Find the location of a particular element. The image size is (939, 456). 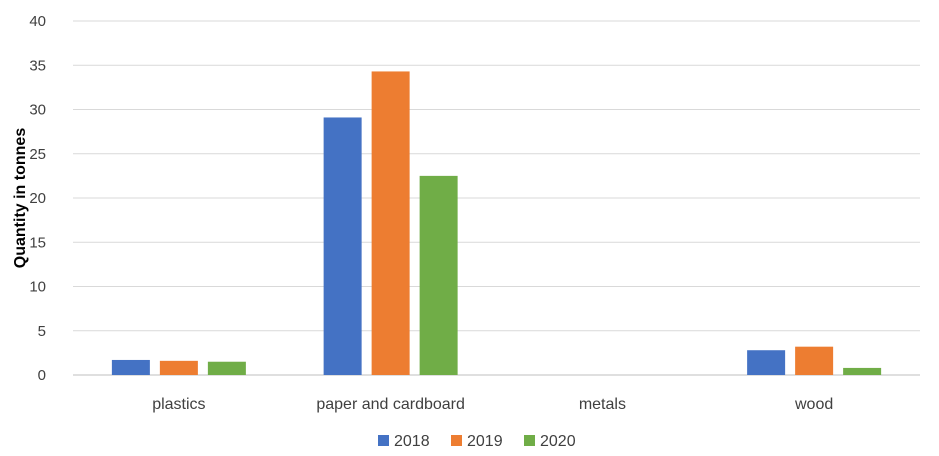

y-tick-label: 5 is located at coordinates (42, 331).